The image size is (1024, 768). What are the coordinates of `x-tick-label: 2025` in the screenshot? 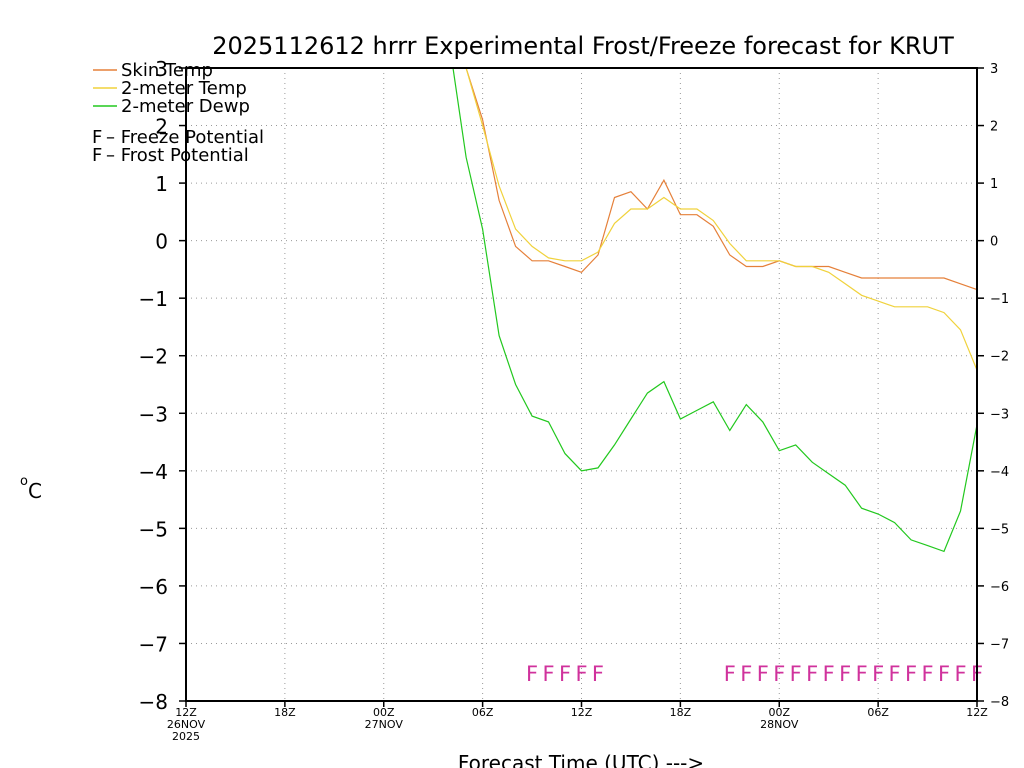 It's located at (186, 736).